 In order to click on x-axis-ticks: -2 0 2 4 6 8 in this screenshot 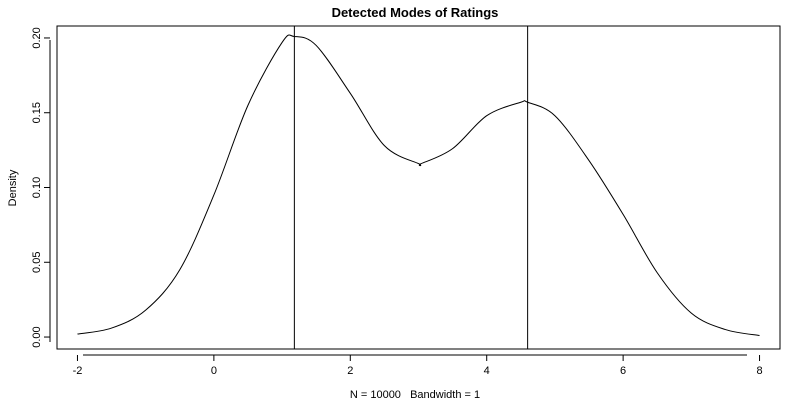, I will do `click(418, 366)`.